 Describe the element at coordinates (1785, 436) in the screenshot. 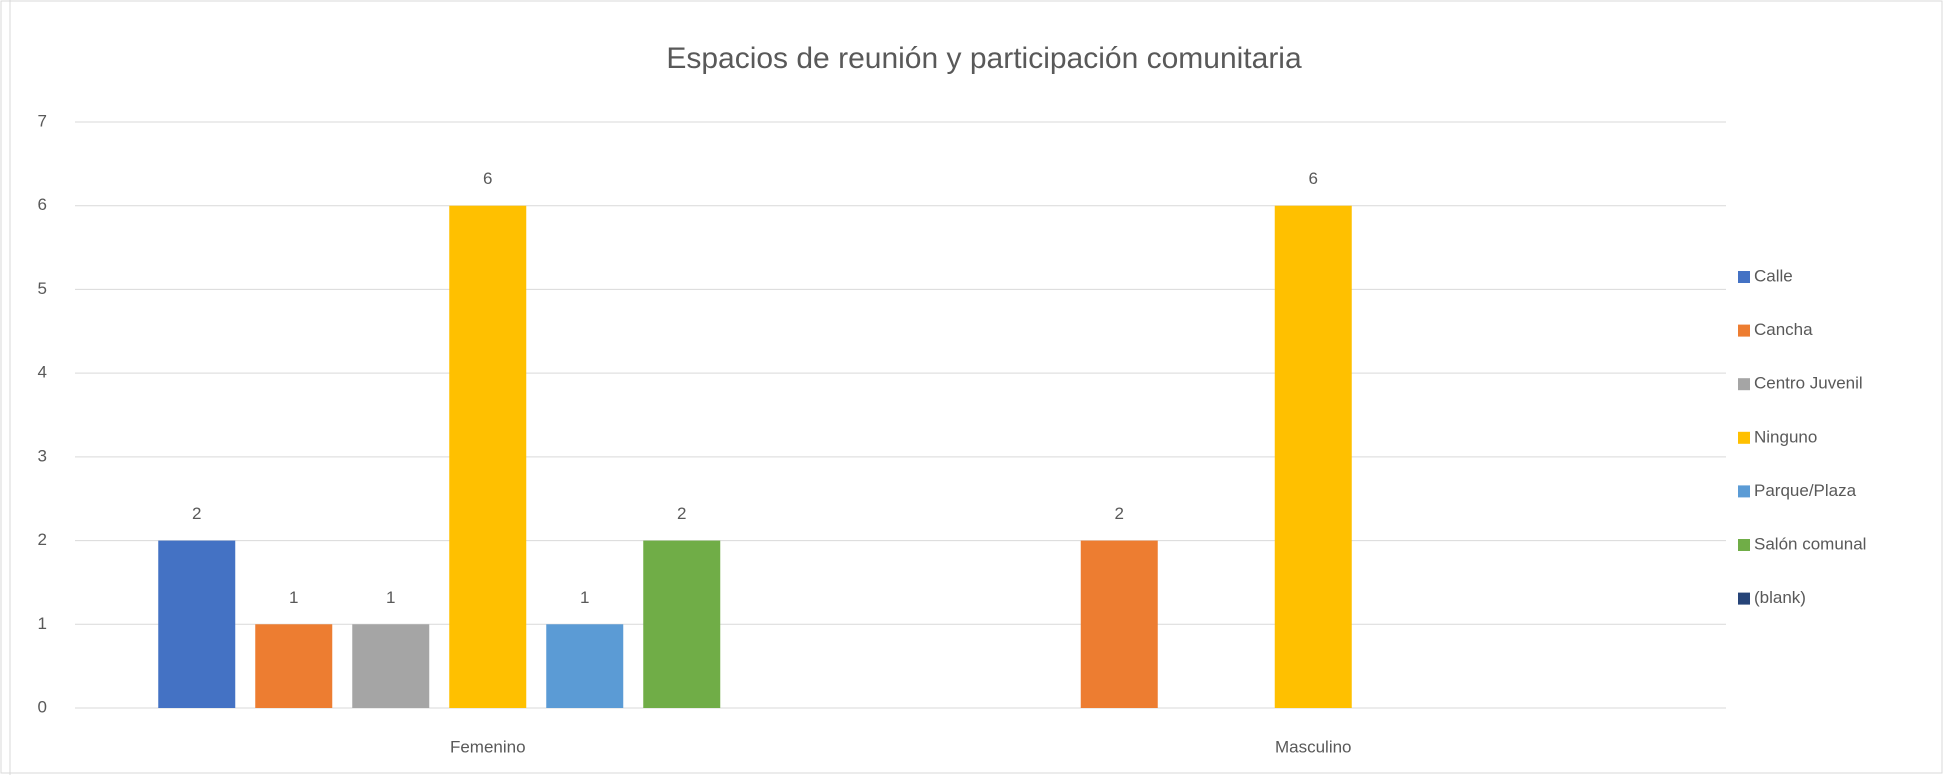

I see `legend-label: Ninguno` at that location.